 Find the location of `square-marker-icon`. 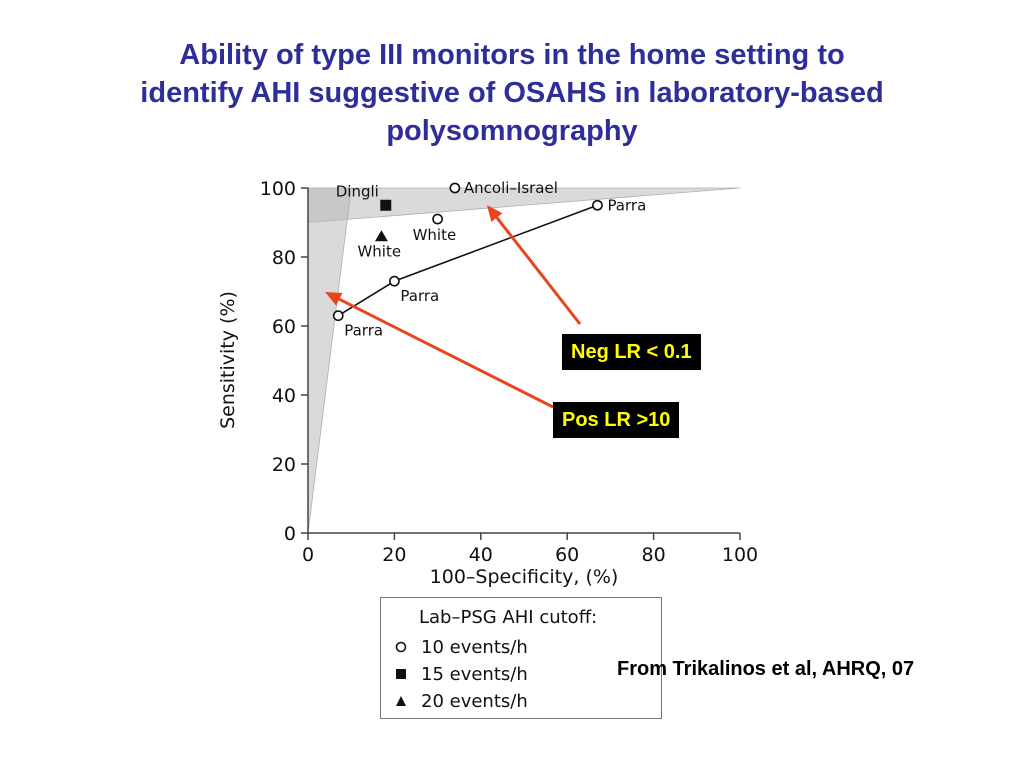

square-marker-icon is located at coordinates (401, 674).